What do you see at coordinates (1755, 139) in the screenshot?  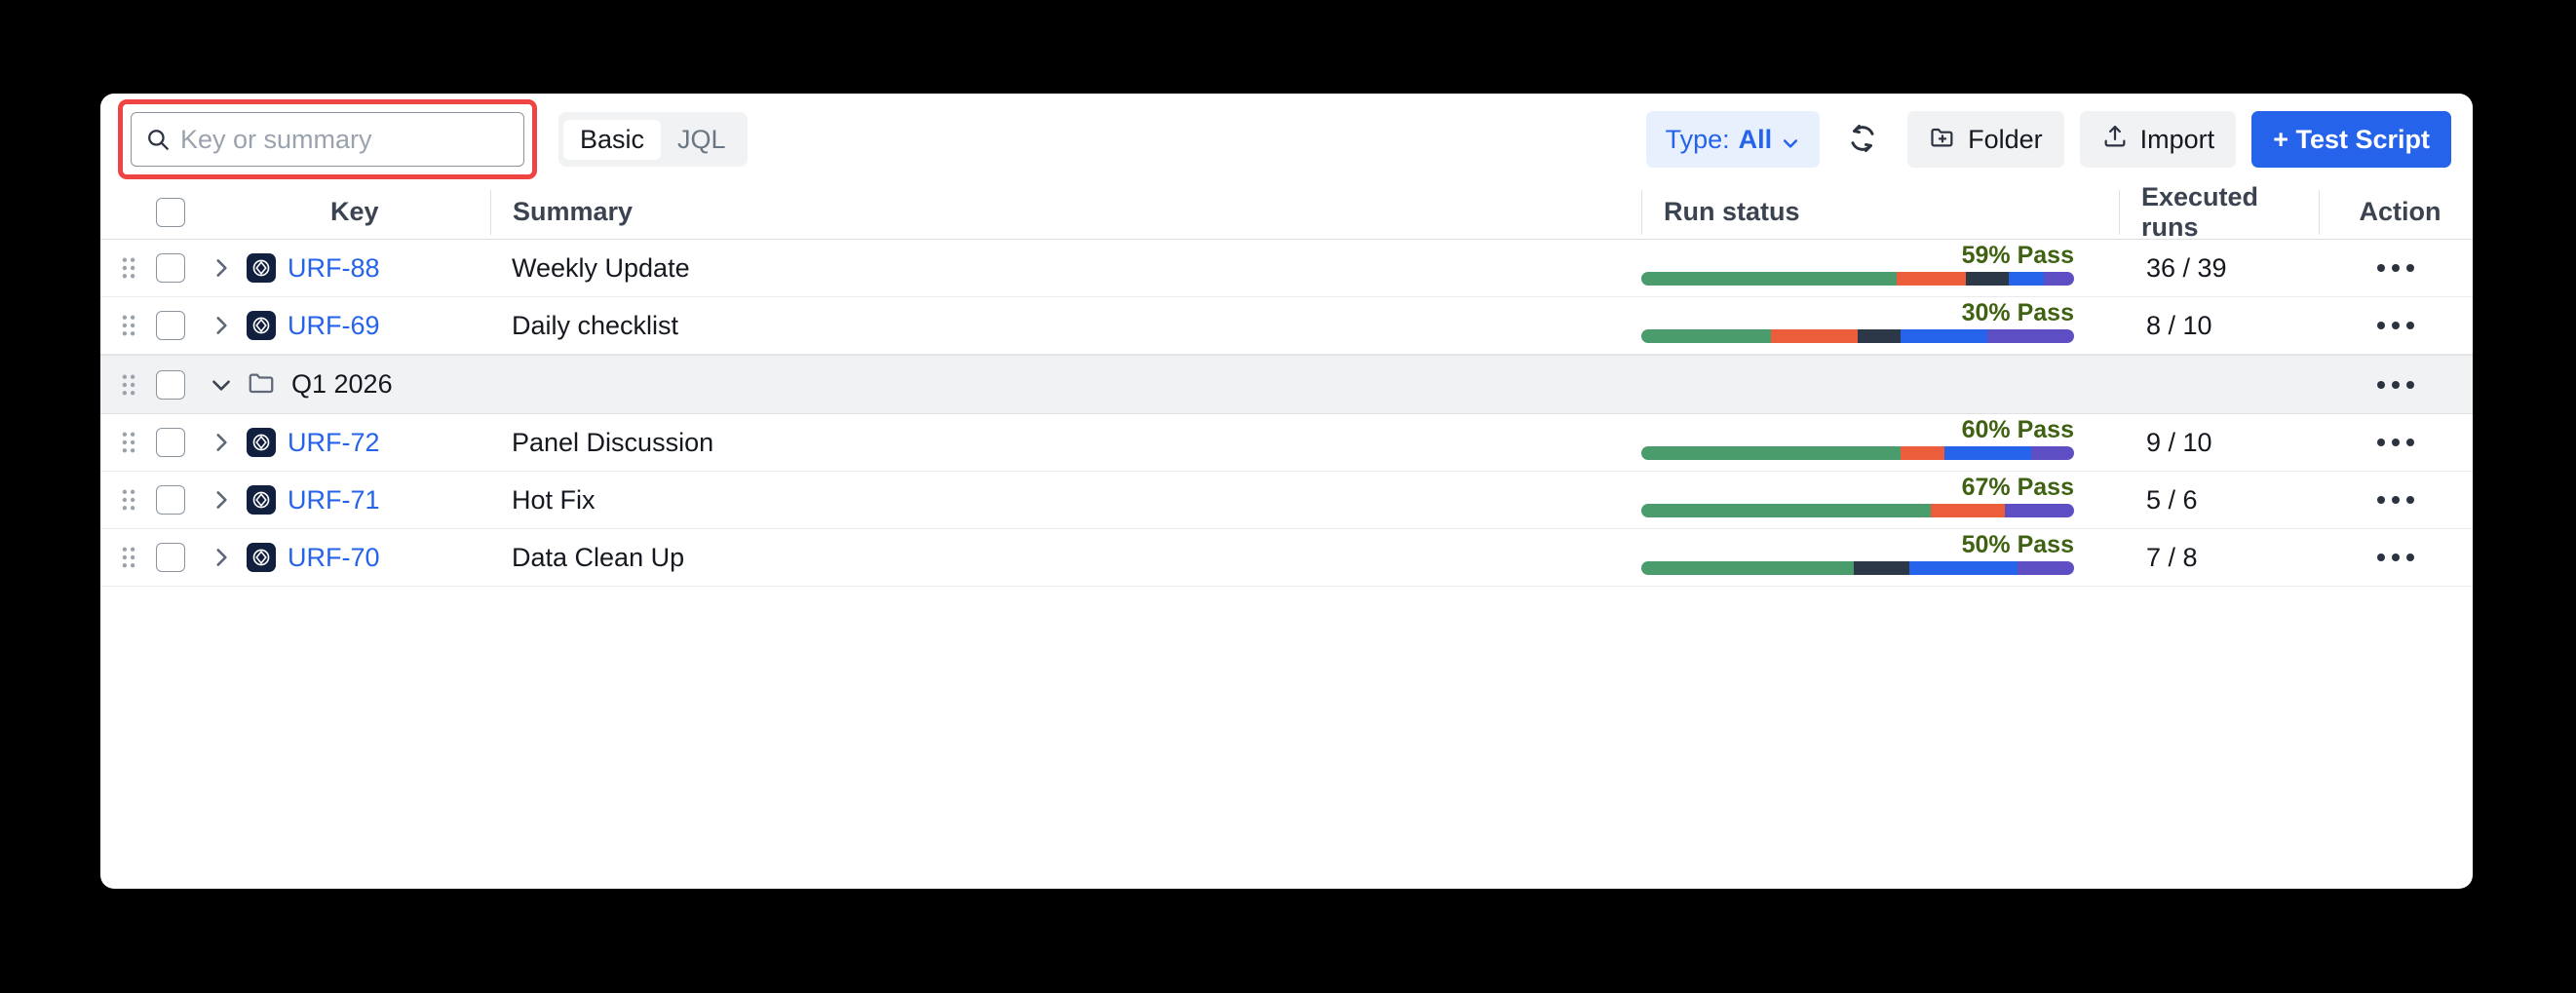 I see `type-filter-value: All` at bounding box center [1755, 139].